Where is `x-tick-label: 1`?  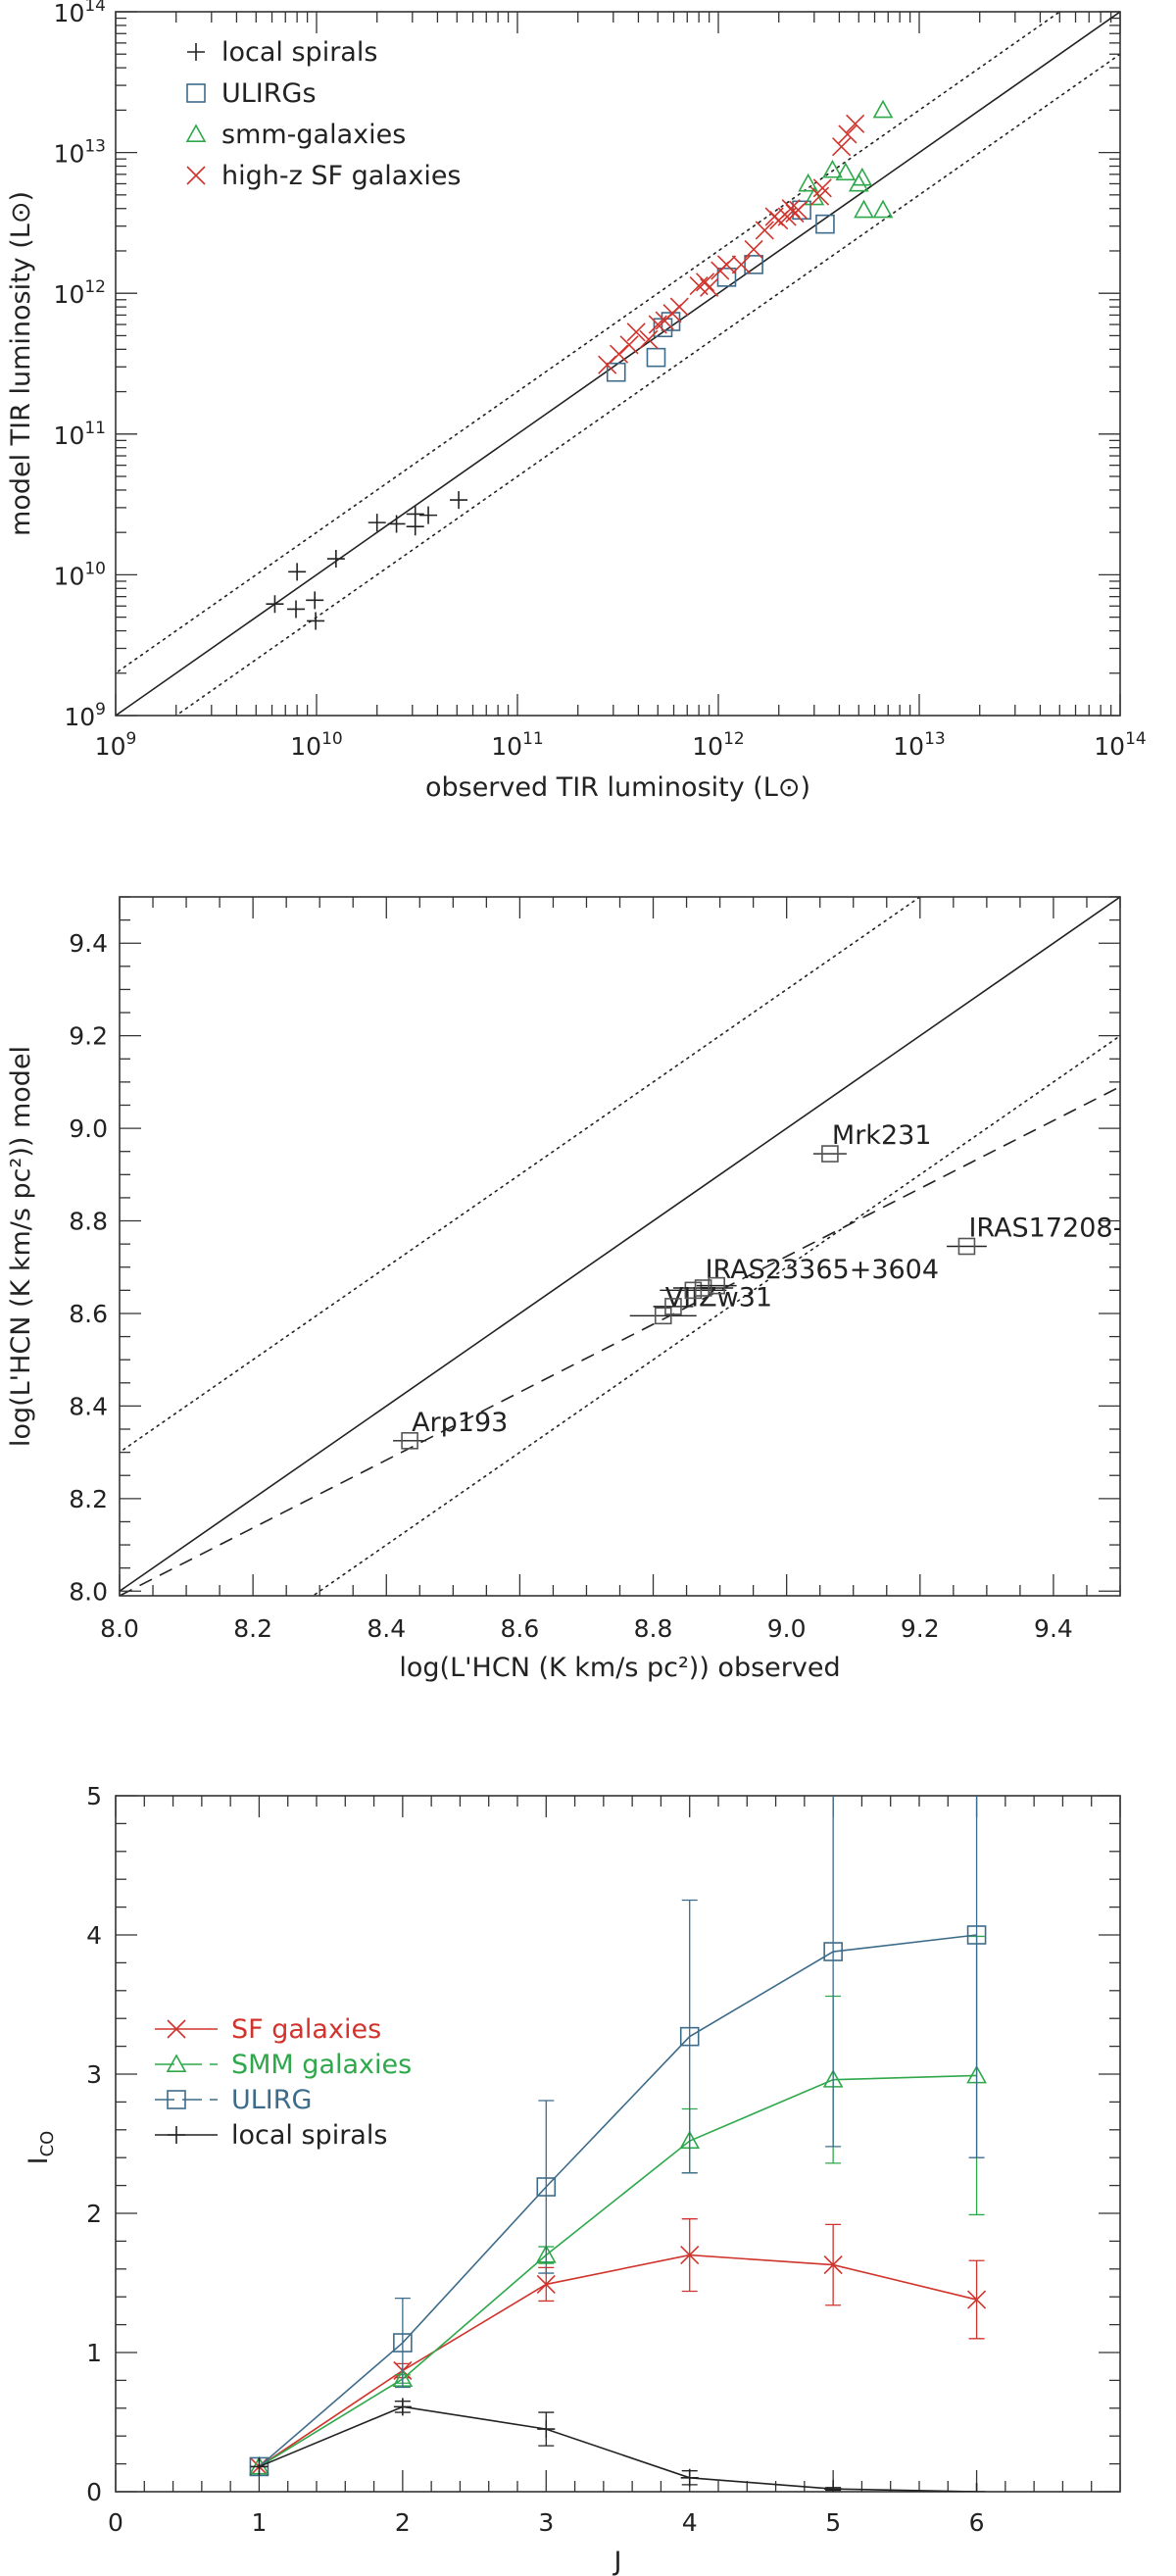 x-tick-label: 1 is located at coordinates (259, 2522).